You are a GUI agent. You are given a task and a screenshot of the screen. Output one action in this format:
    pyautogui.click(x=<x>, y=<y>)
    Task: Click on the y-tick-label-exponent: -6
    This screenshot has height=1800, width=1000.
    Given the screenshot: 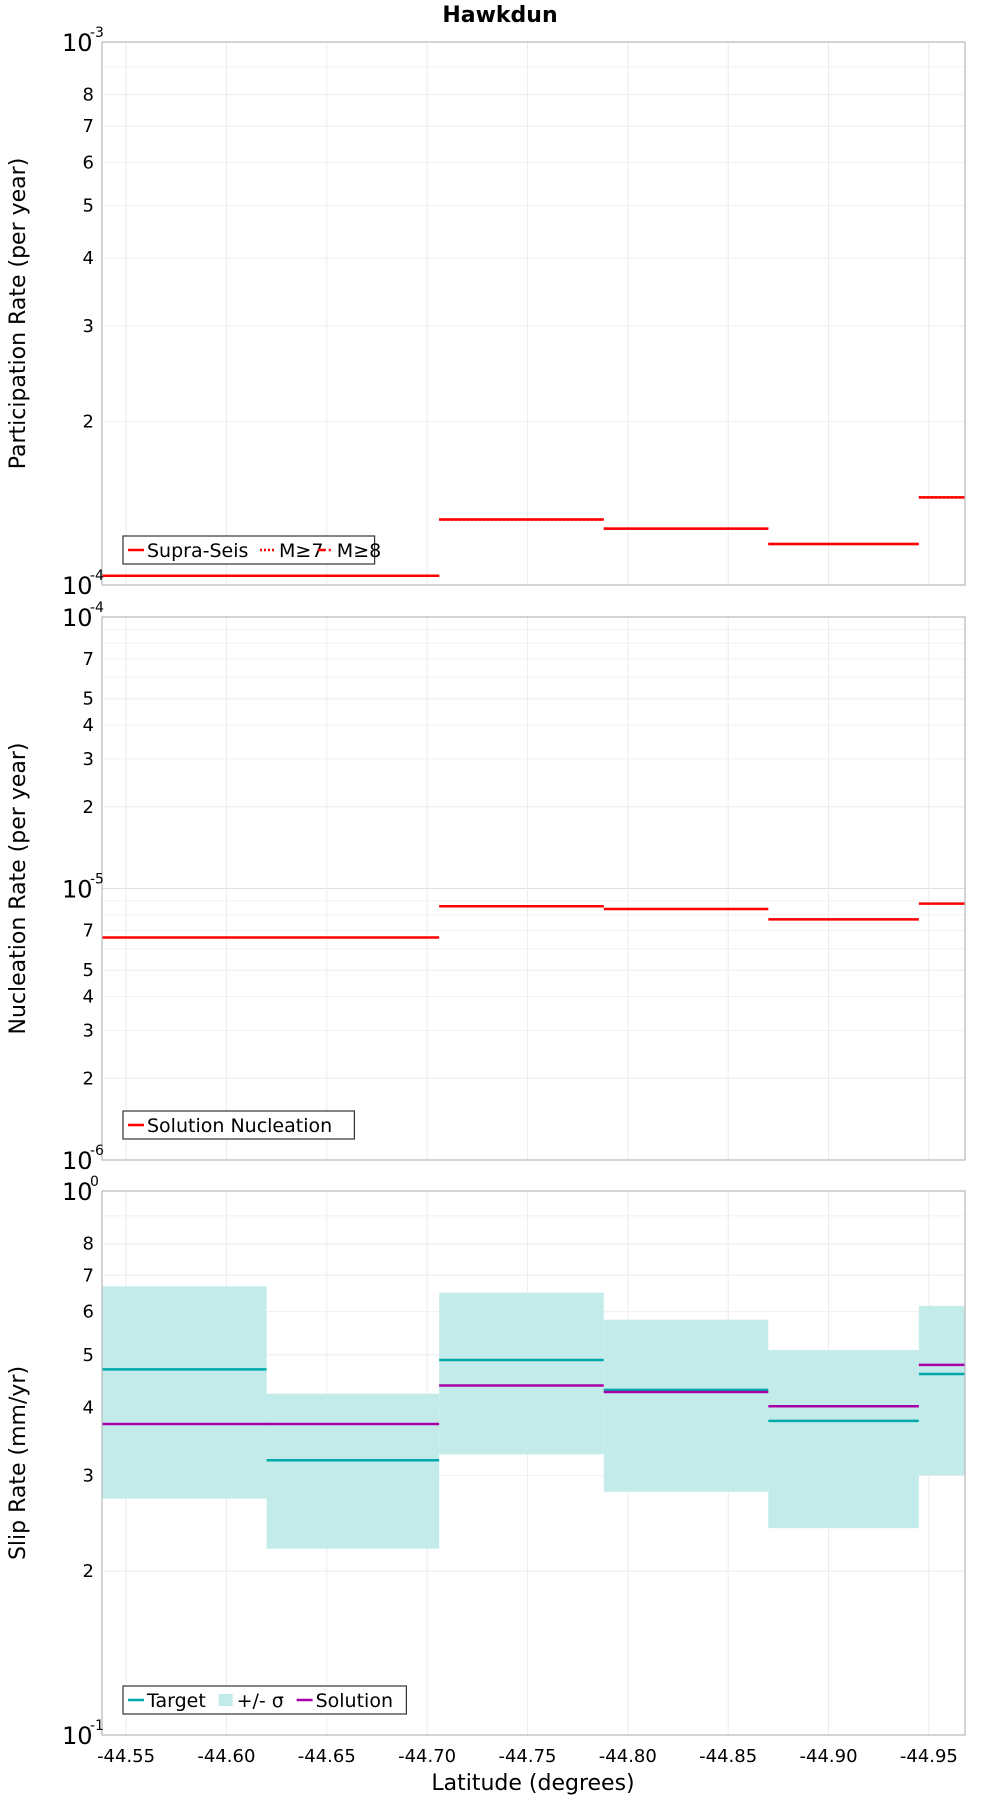 What is the action you would take?
    pyautogui.click(x=97, y=1151)
    